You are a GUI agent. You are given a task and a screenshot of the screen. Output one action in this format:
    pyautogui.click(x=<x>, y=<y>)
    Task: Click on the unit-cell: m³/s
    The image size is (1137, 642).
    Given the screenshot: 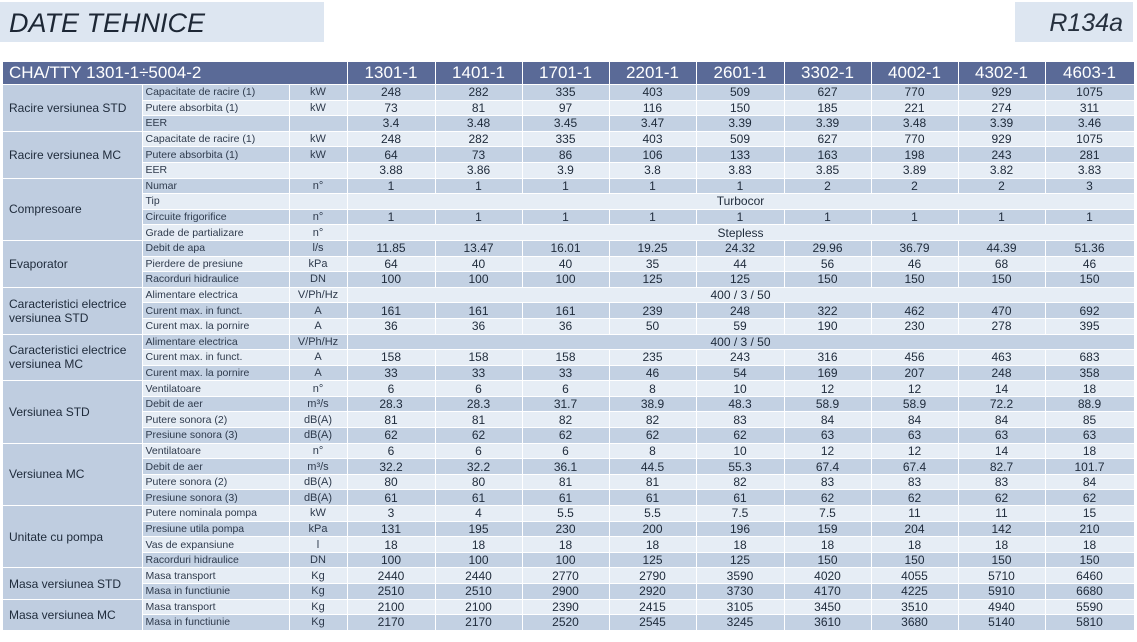 What is the action you would take?
    pyautogui.click(x=318, y=466)
    